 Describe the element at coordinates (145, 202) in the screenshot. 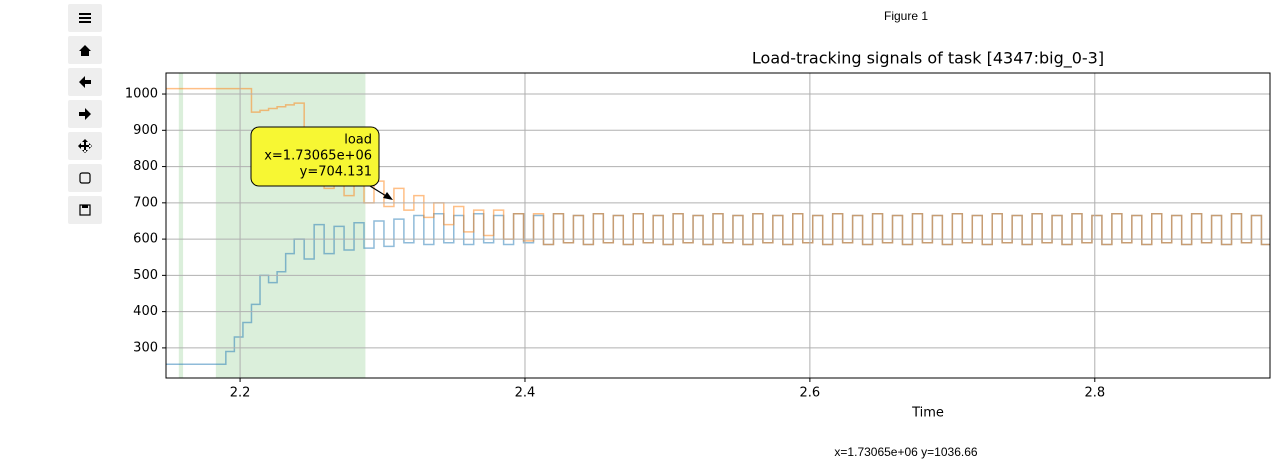

I see `y-tick-label: 700` at that location.